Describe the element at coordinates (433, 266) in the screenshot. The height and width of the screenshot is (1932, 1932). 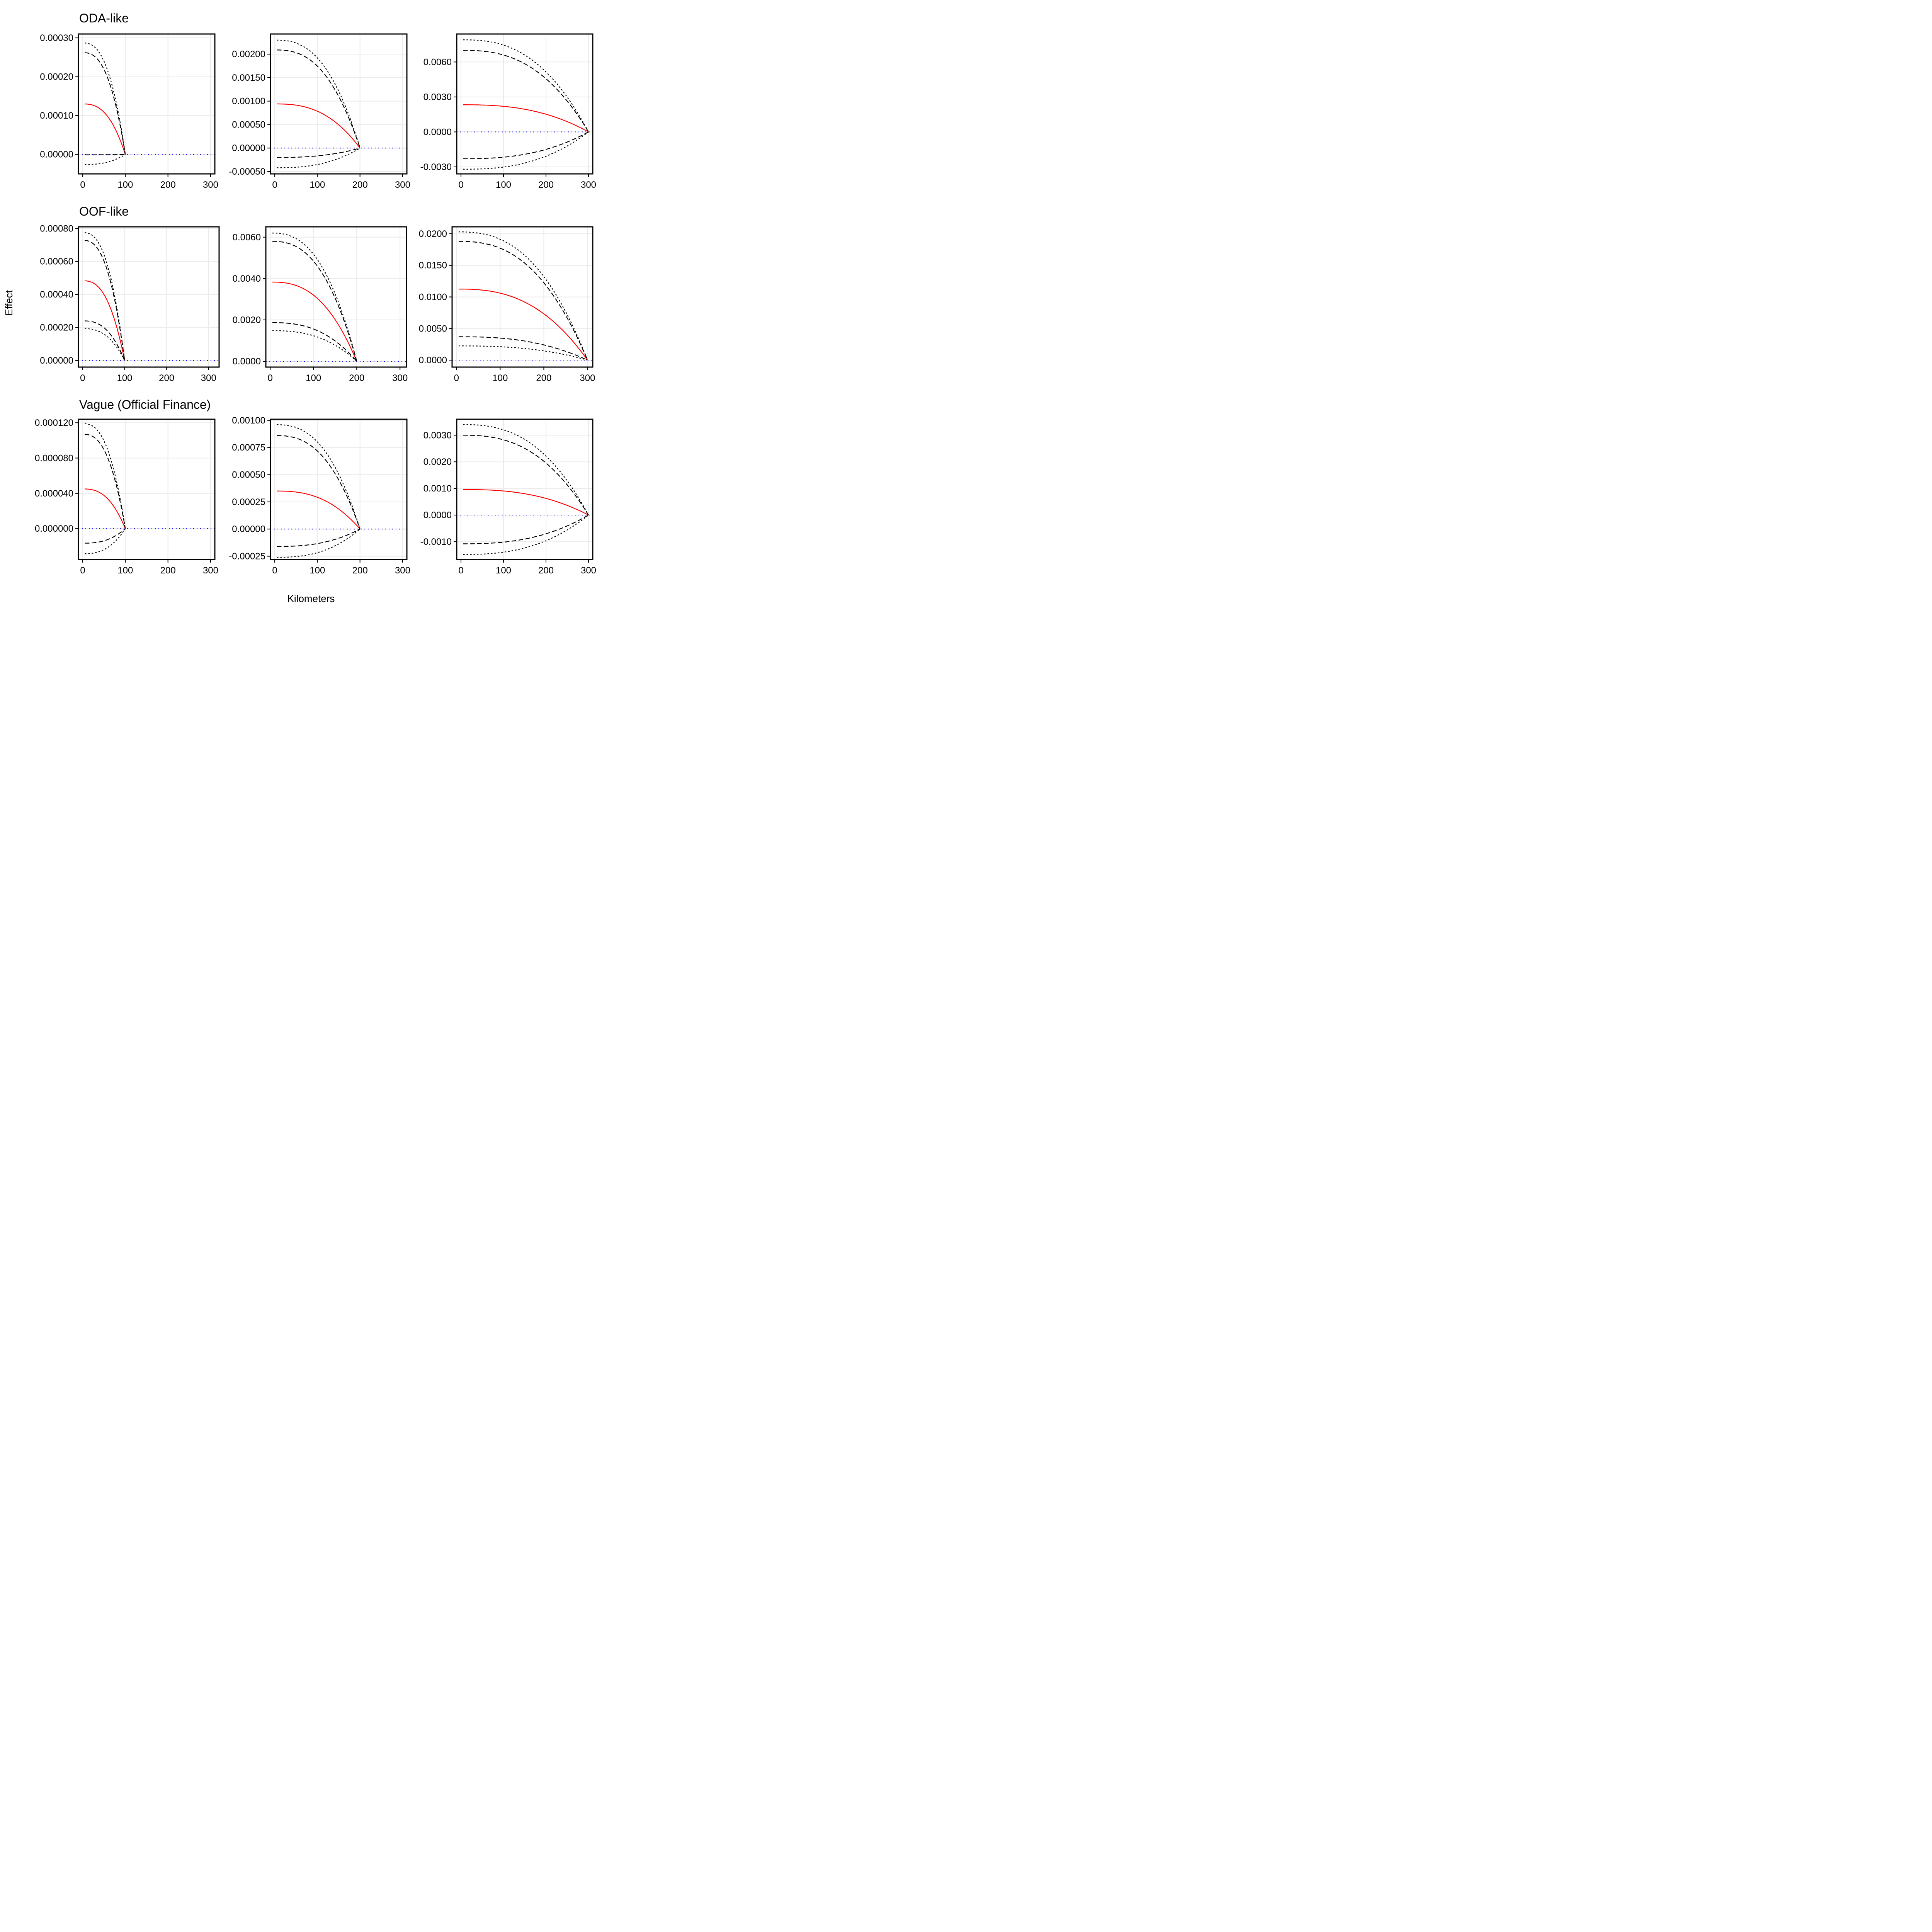
I see `y-tick-label: 0.0150` at that location.